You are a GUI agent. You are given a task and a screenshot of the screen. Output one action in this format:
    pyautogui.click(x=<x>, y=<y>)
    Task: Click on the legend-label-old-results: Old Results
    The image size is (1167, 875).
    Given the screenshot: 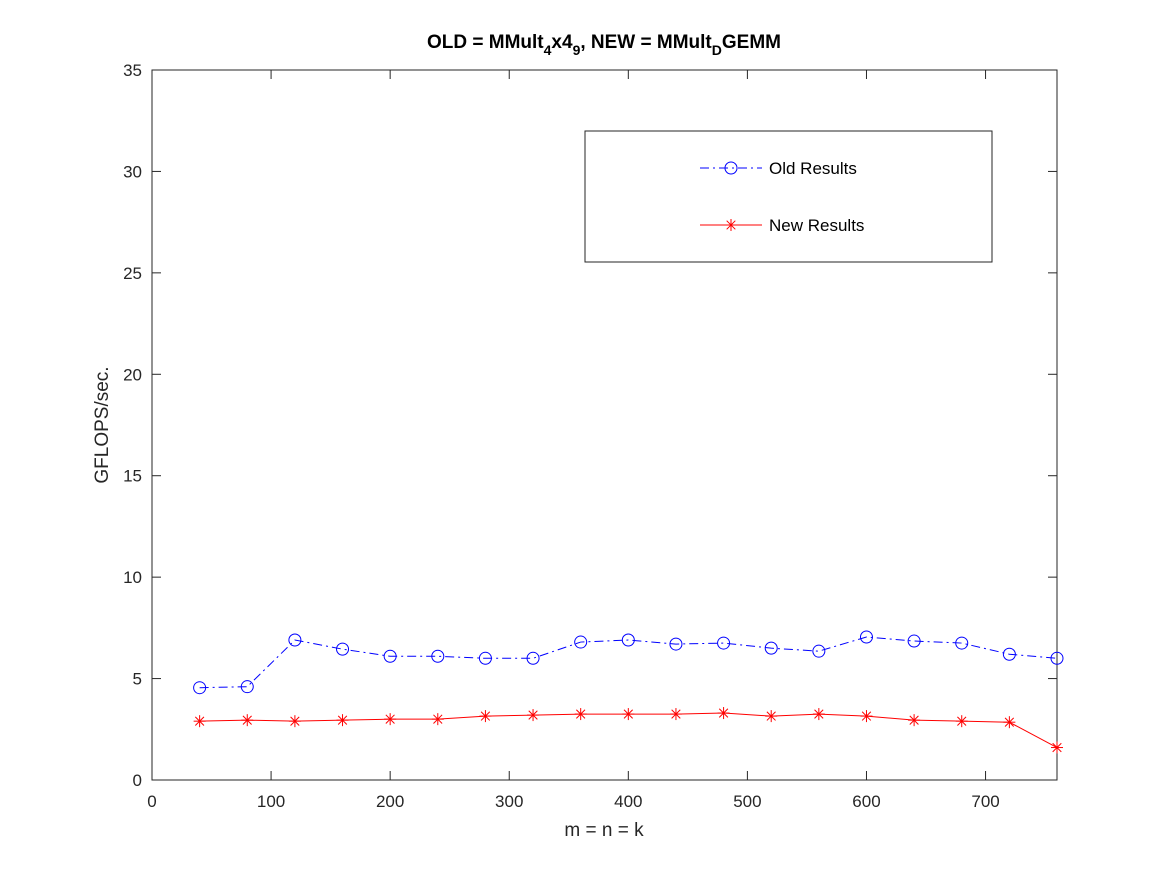 What is the action you would take?
    pyautogui.click(x=813, y=168)
    